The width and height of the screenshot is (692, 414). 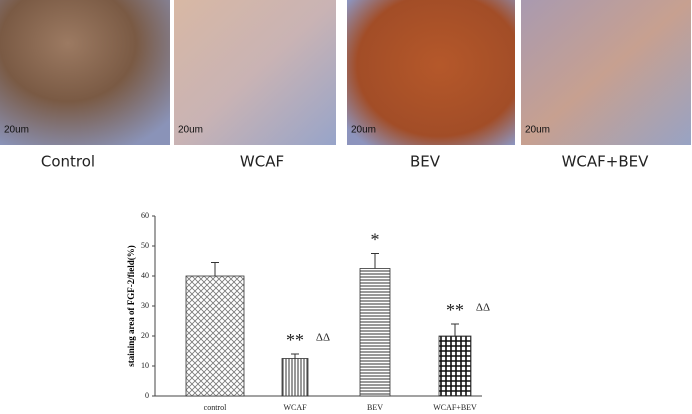 What do you see at coordinates (145, 305) in the screenshot?
I see `y-tick-label: 30` at bounding box center [145, 305].